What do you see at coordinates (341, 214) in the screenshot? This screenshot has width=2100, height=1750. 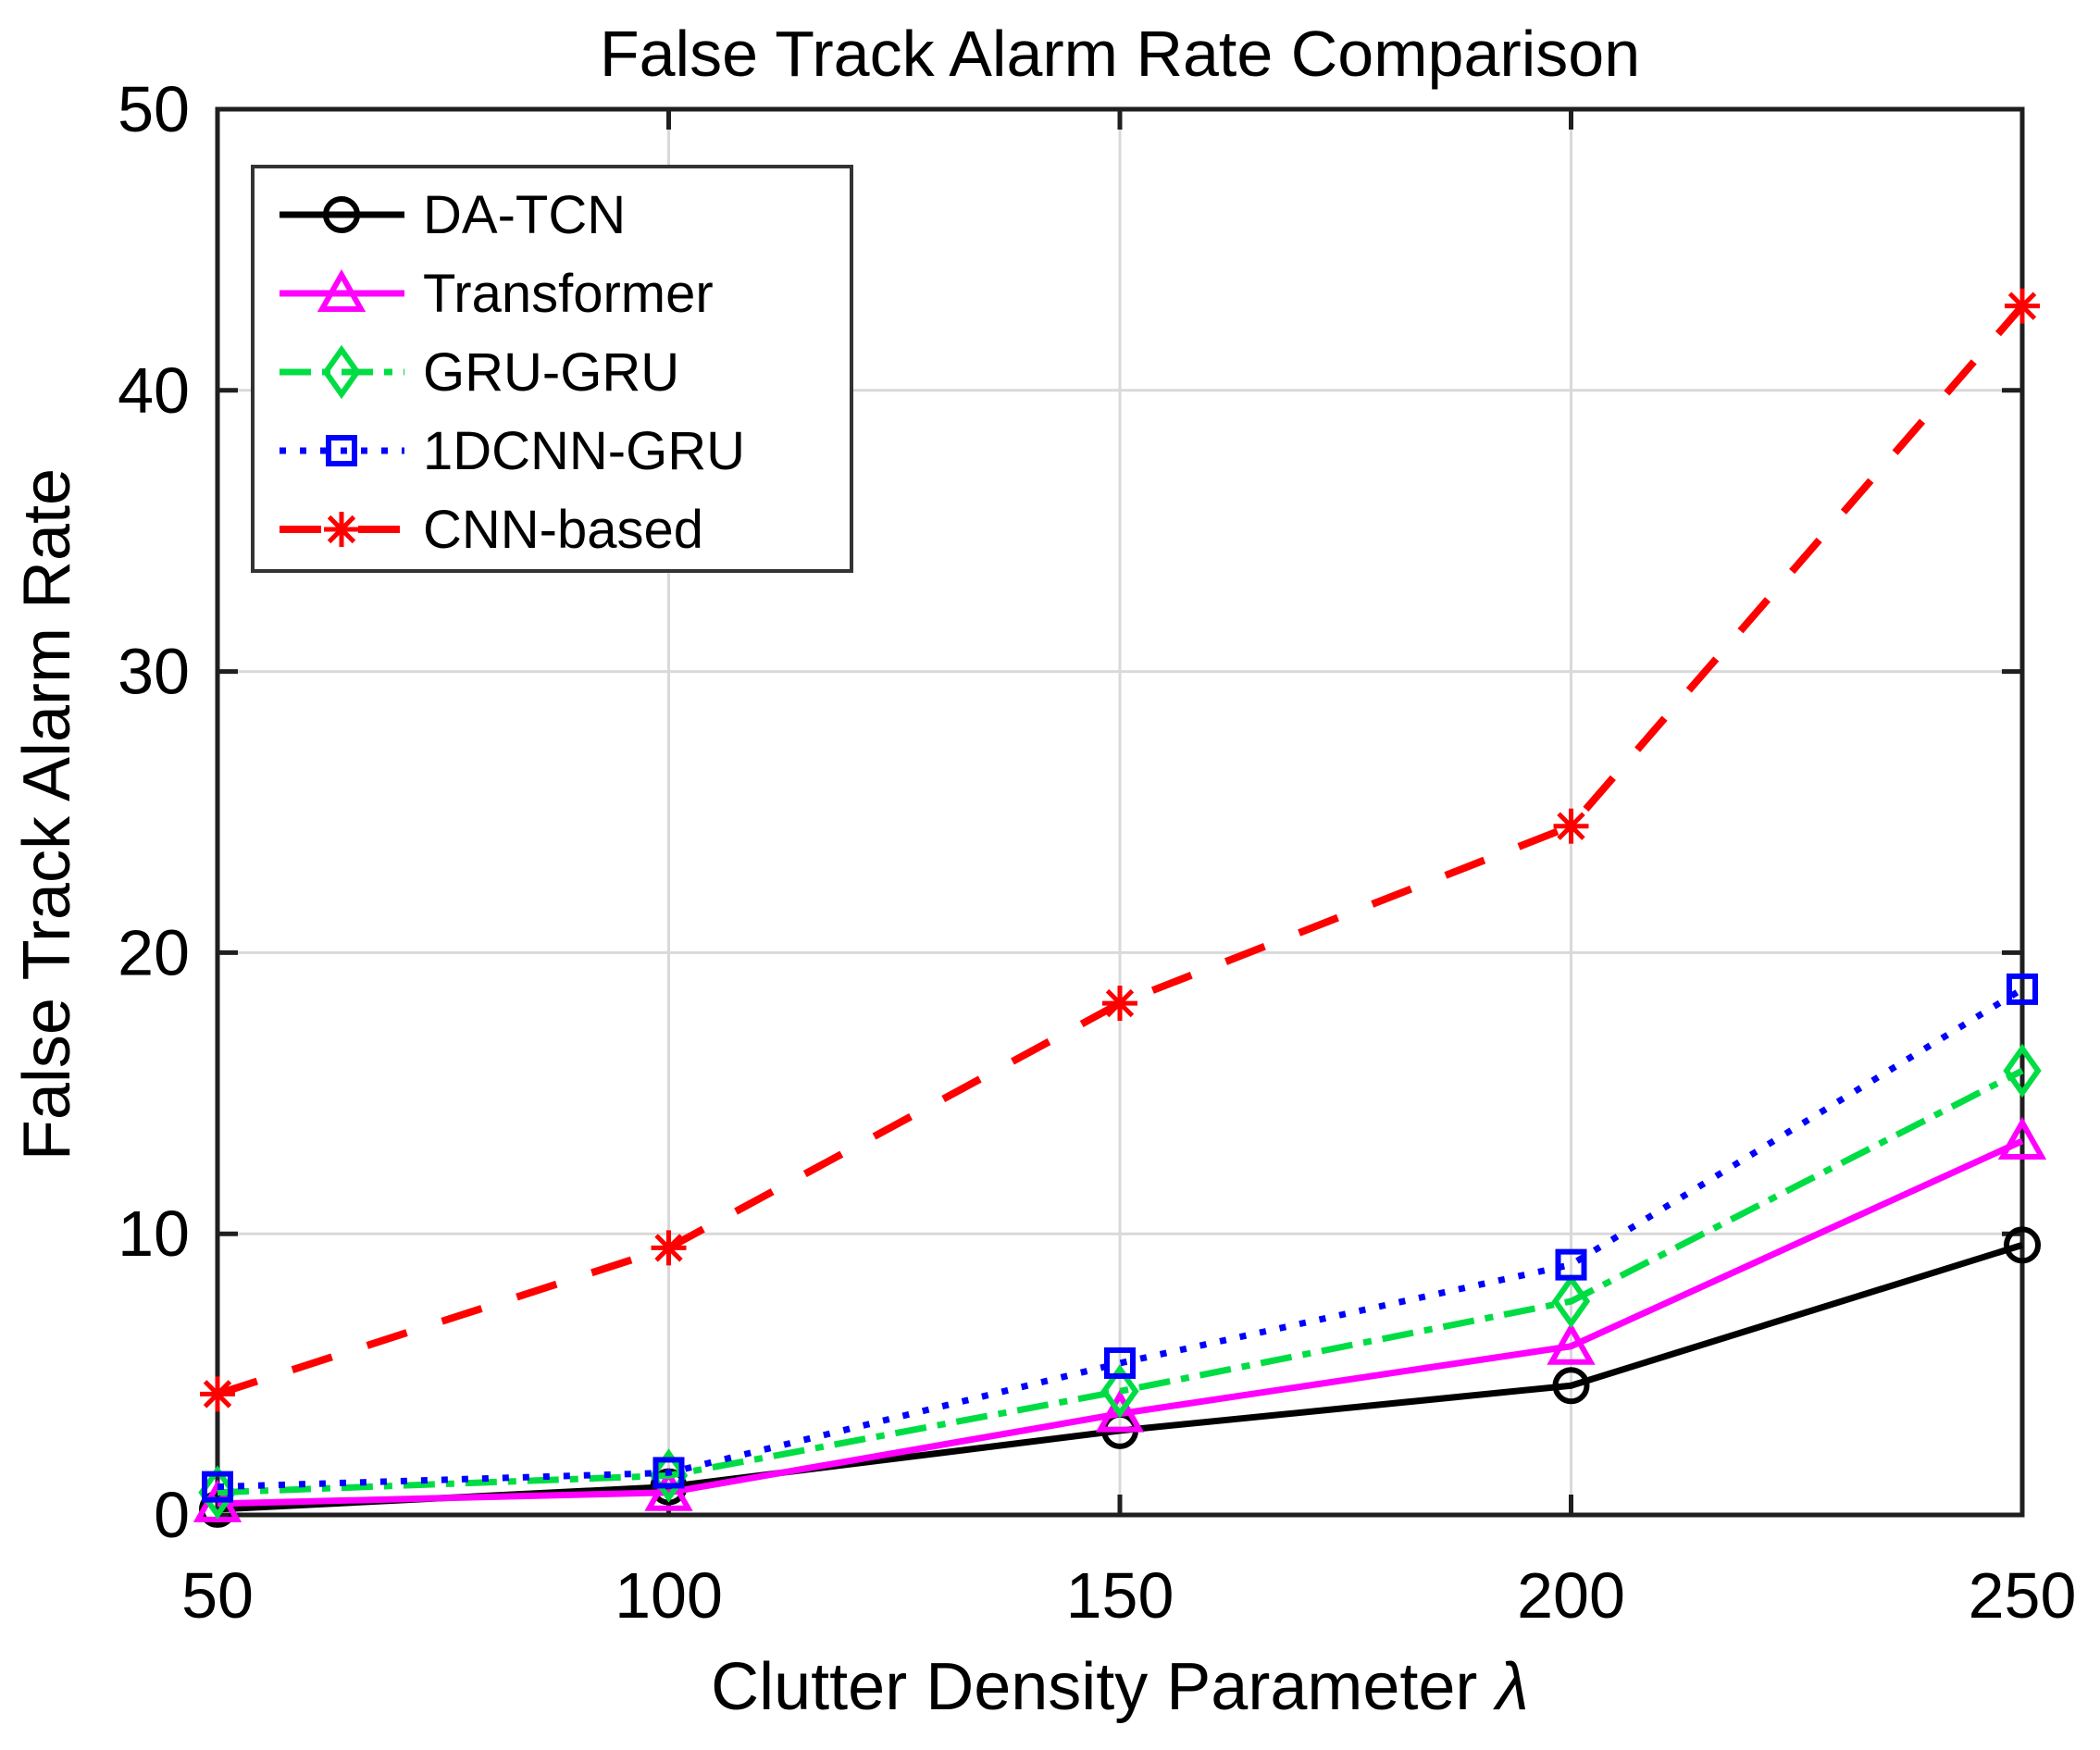 I see `marker-circle-legend-DA-TCN` at bounding box center [341, 214].